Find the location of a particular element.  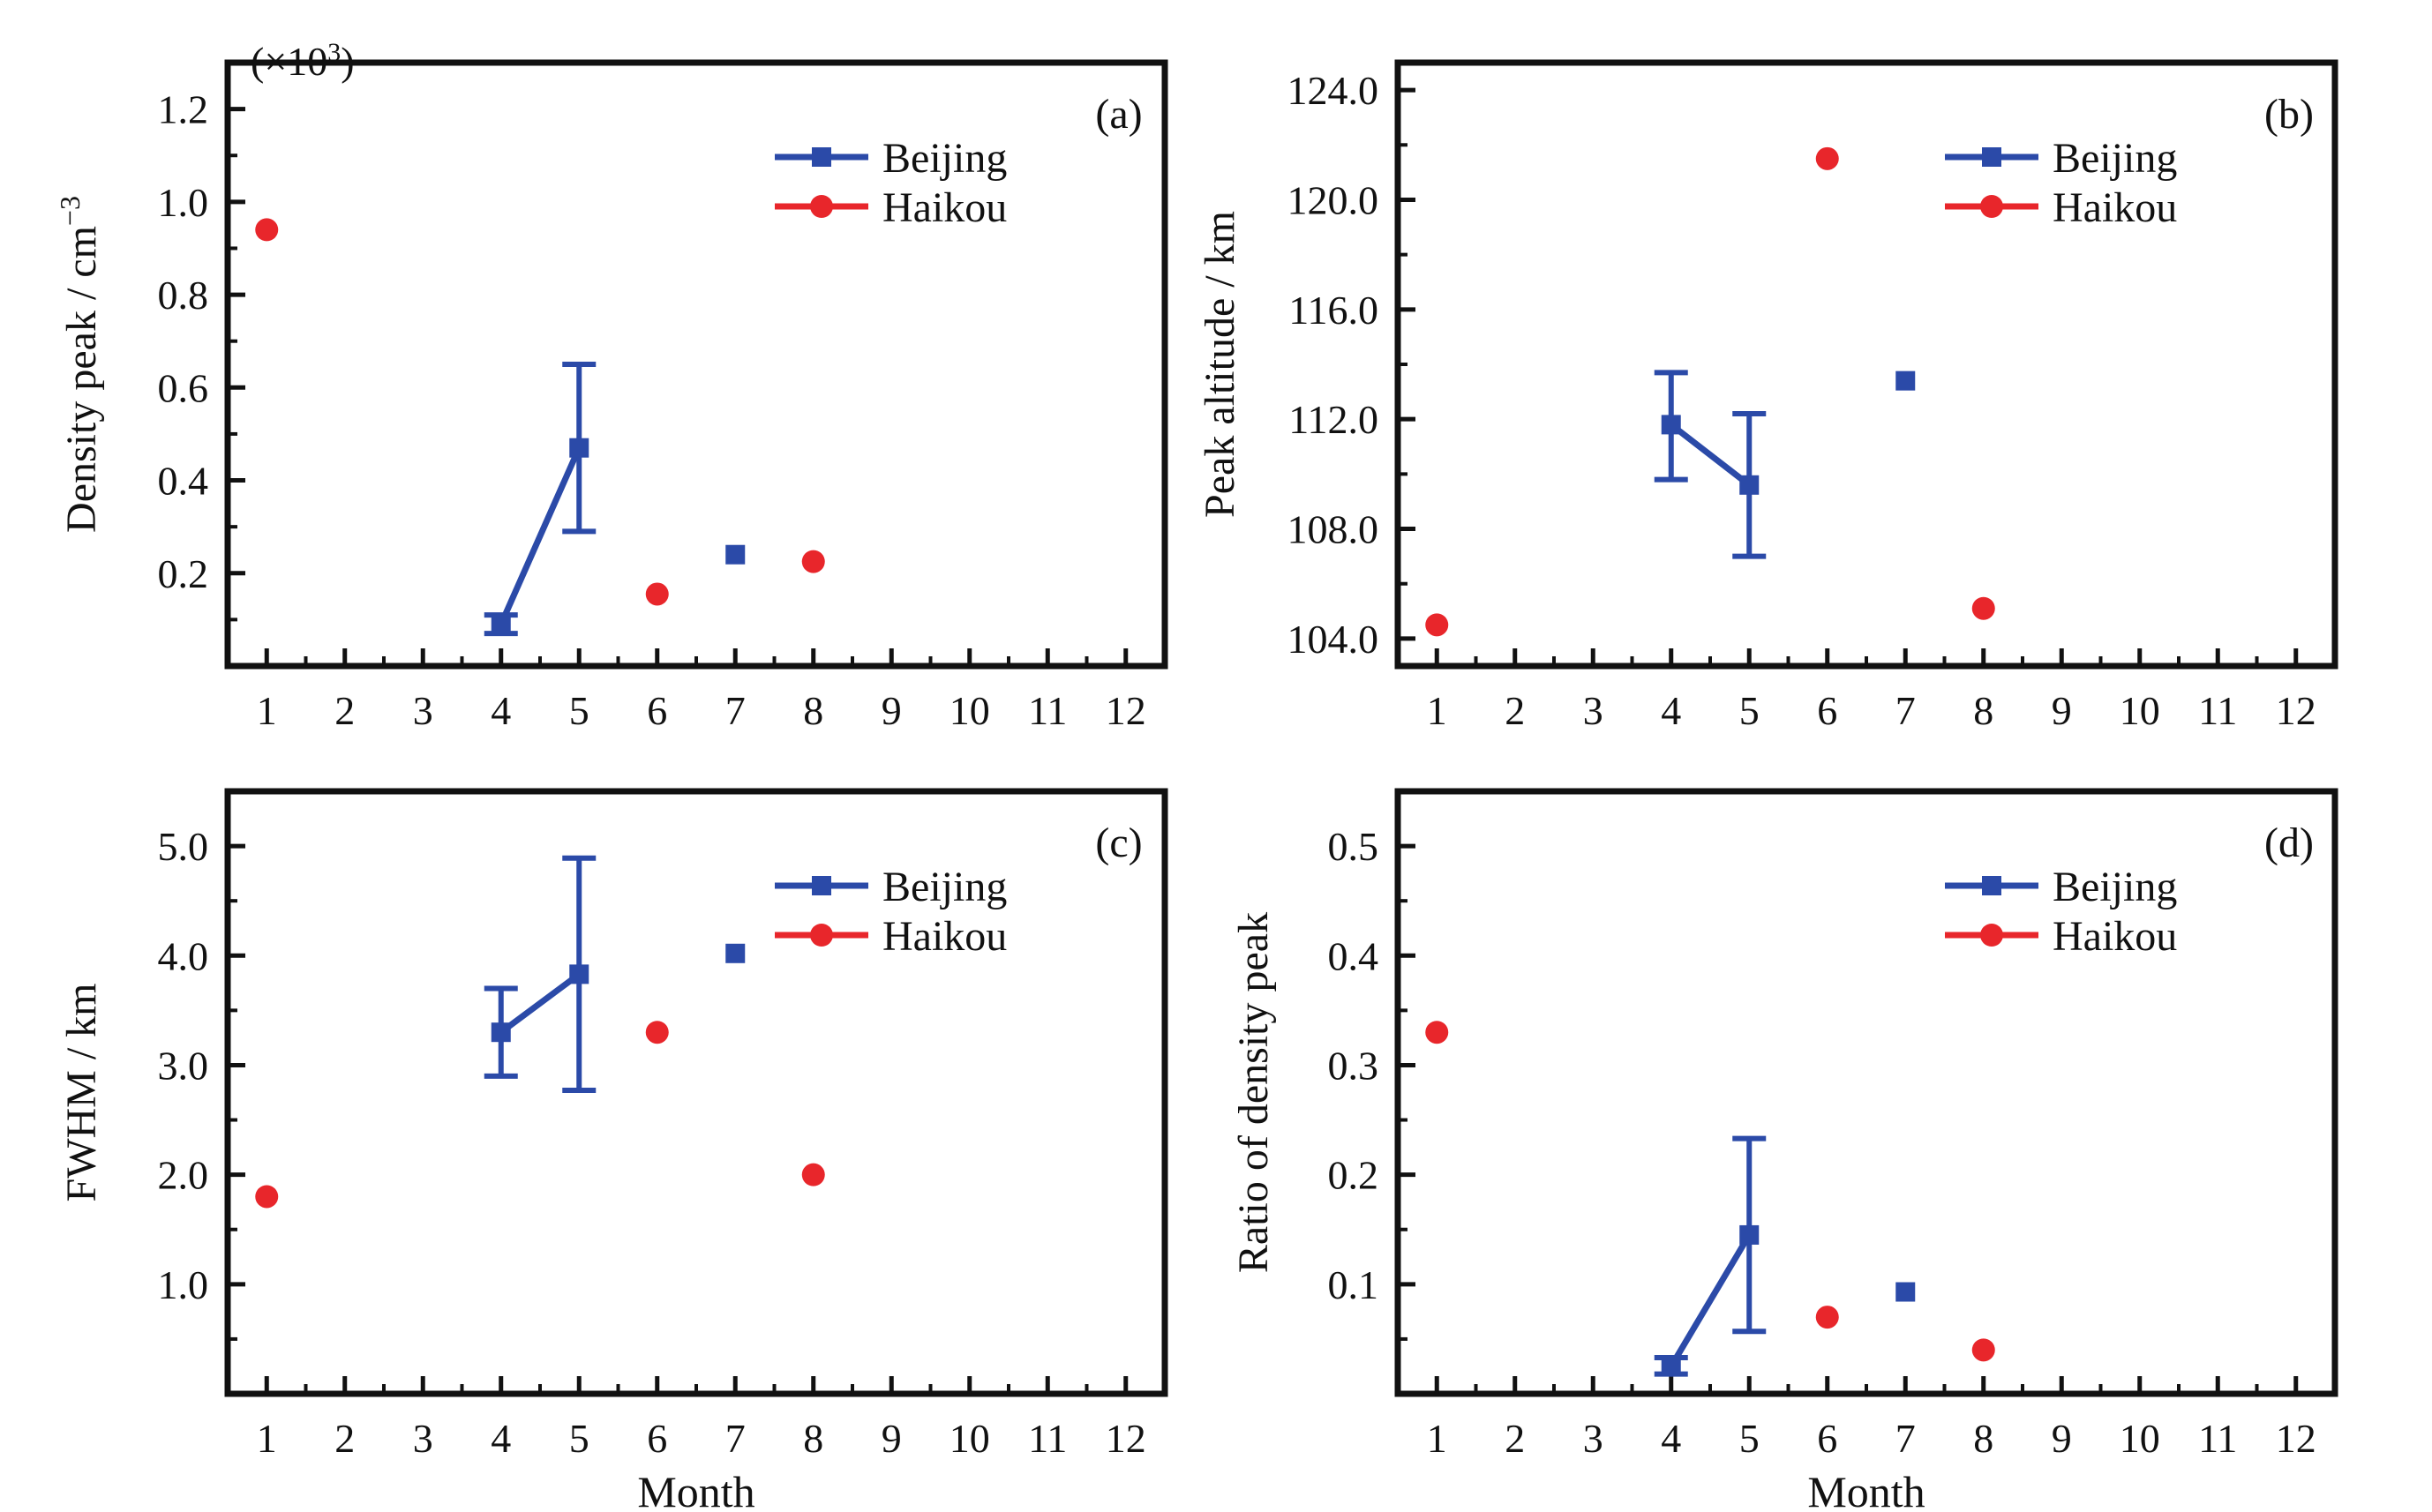

y-tick-label: 0.8 is located at coordinates (183, 295).